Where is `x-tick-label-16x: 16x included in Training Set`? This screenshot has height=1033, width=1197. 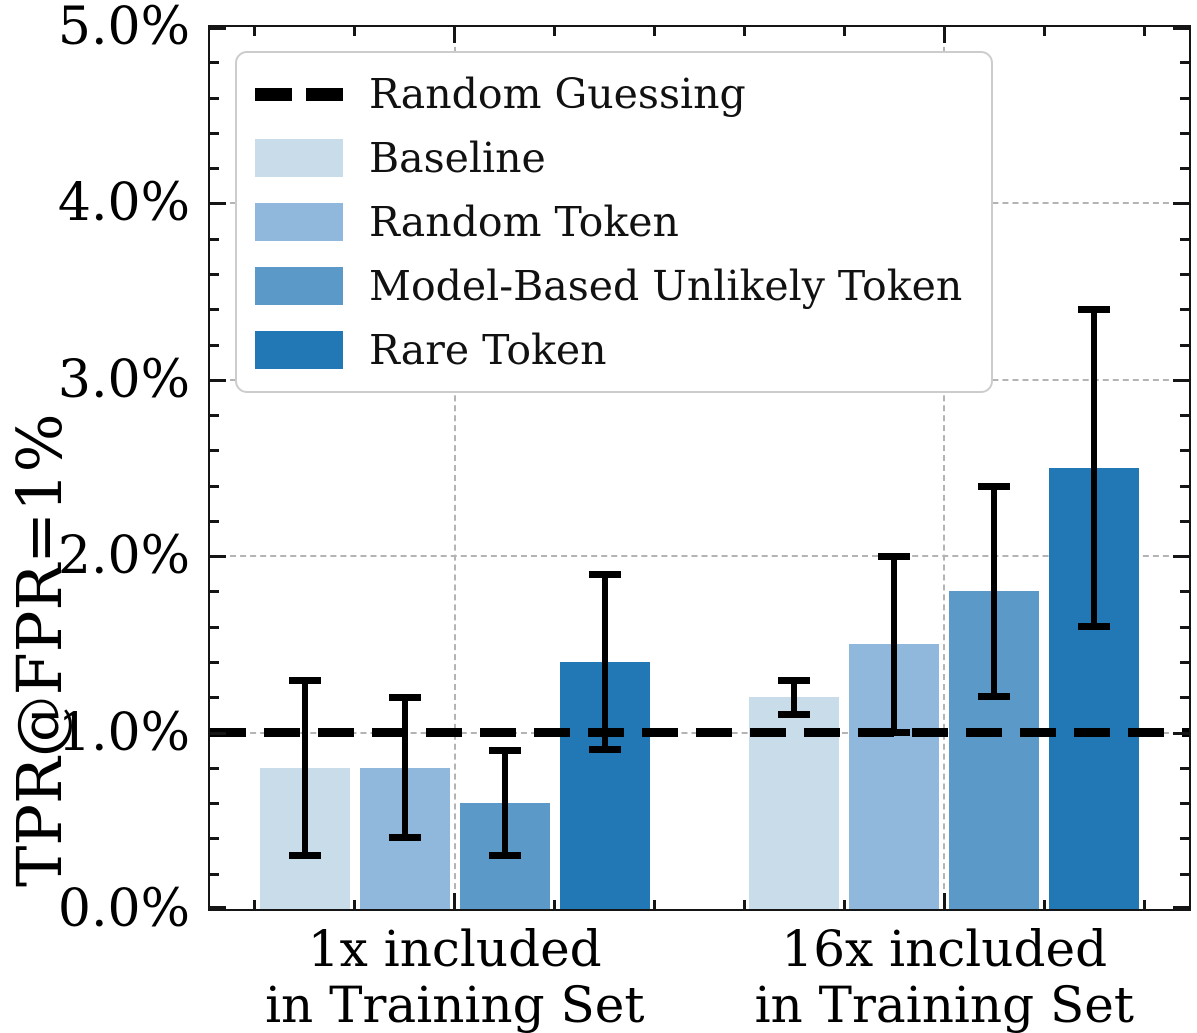
x-tick-label-16x: 16x included in Training Set is located at coordinates (944, 976).